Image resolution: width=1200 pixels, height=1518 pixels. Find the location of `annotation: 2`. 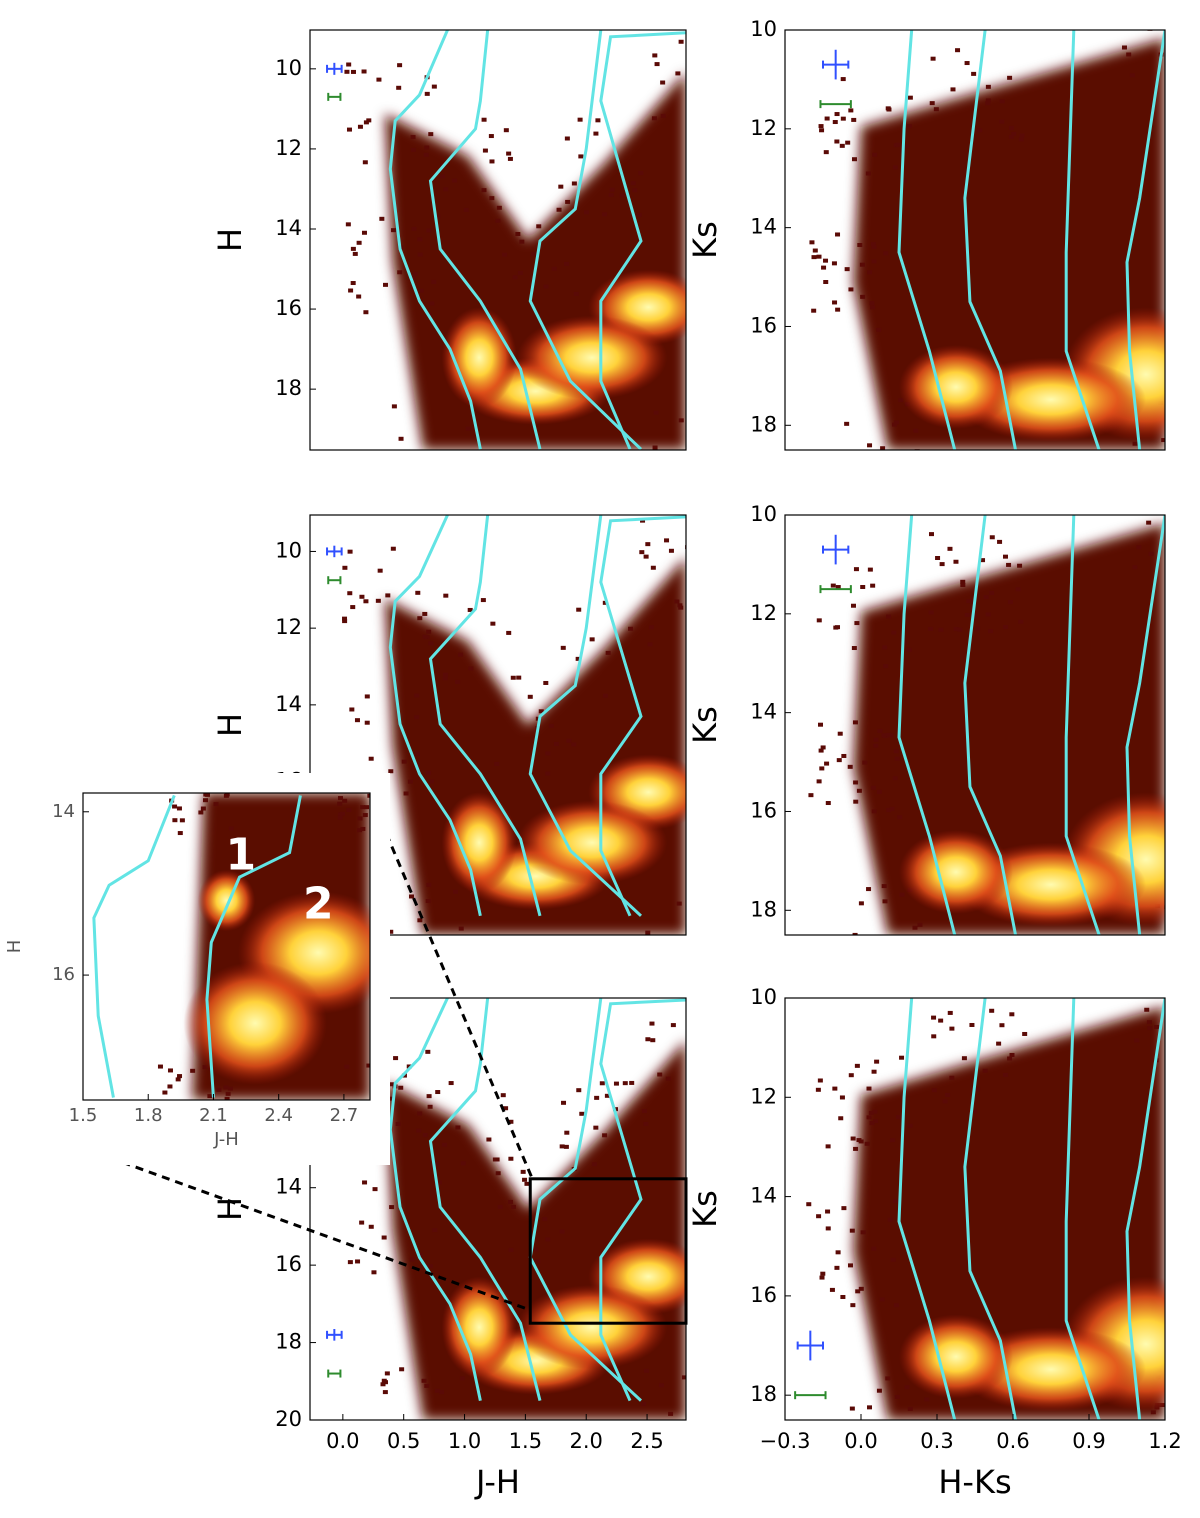

annotation: 2 is located at coordinates (318, 904).